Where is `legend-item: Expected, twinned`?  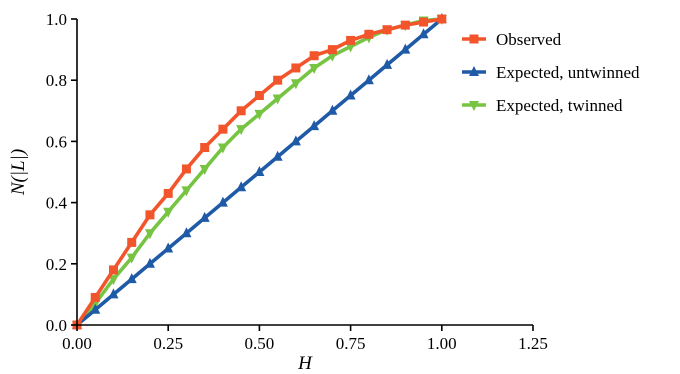
legend-item: Expected, twinned is located at coordinates (542, 105).